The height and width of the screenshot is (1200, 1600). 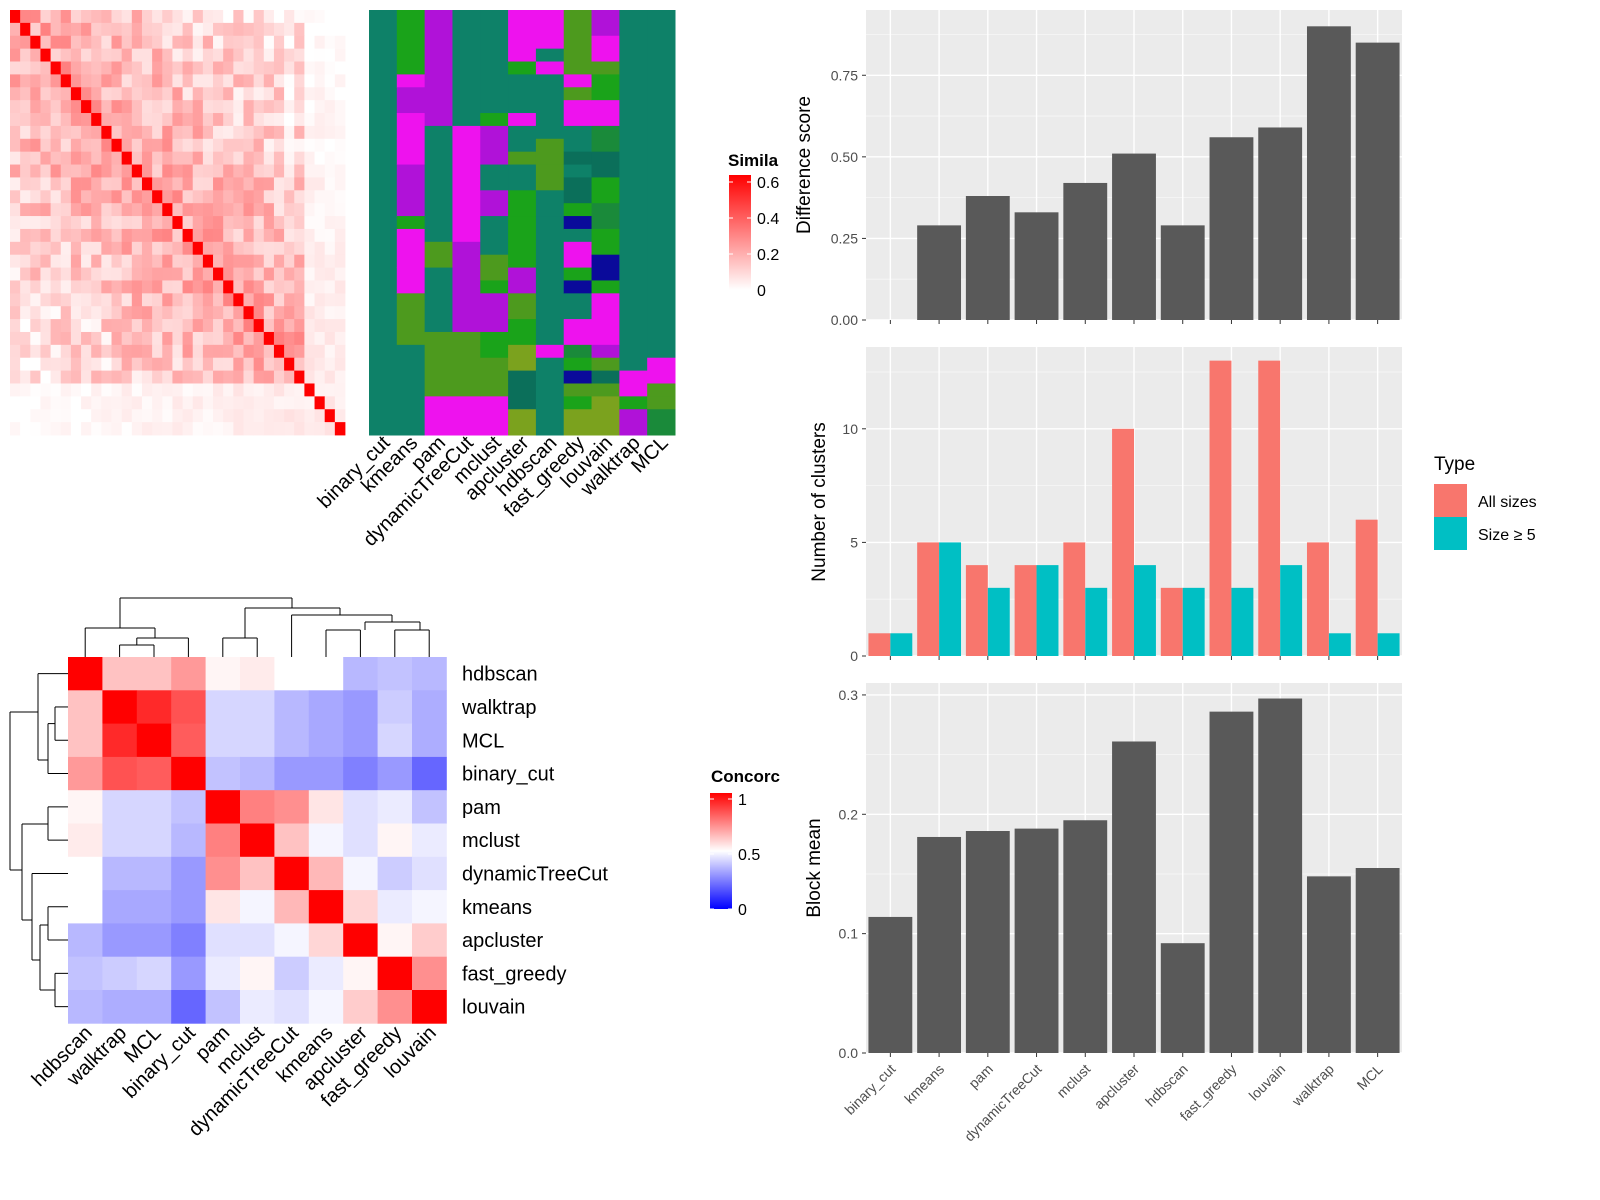 I want to click on similarity-legend-tick: 0.6, so click(x=768, y=183).